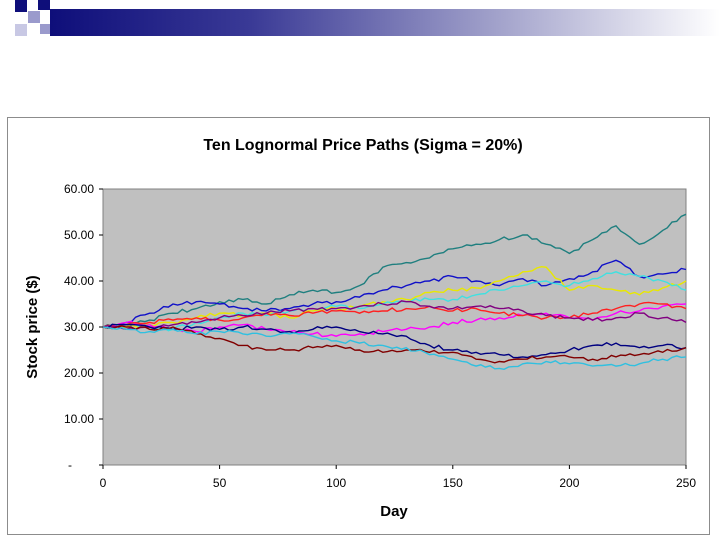 The image size is (720, 540). Describe the element at coordinates (79, 281) in the screenshot. I see `y-tick-label: 40.00` at that location.